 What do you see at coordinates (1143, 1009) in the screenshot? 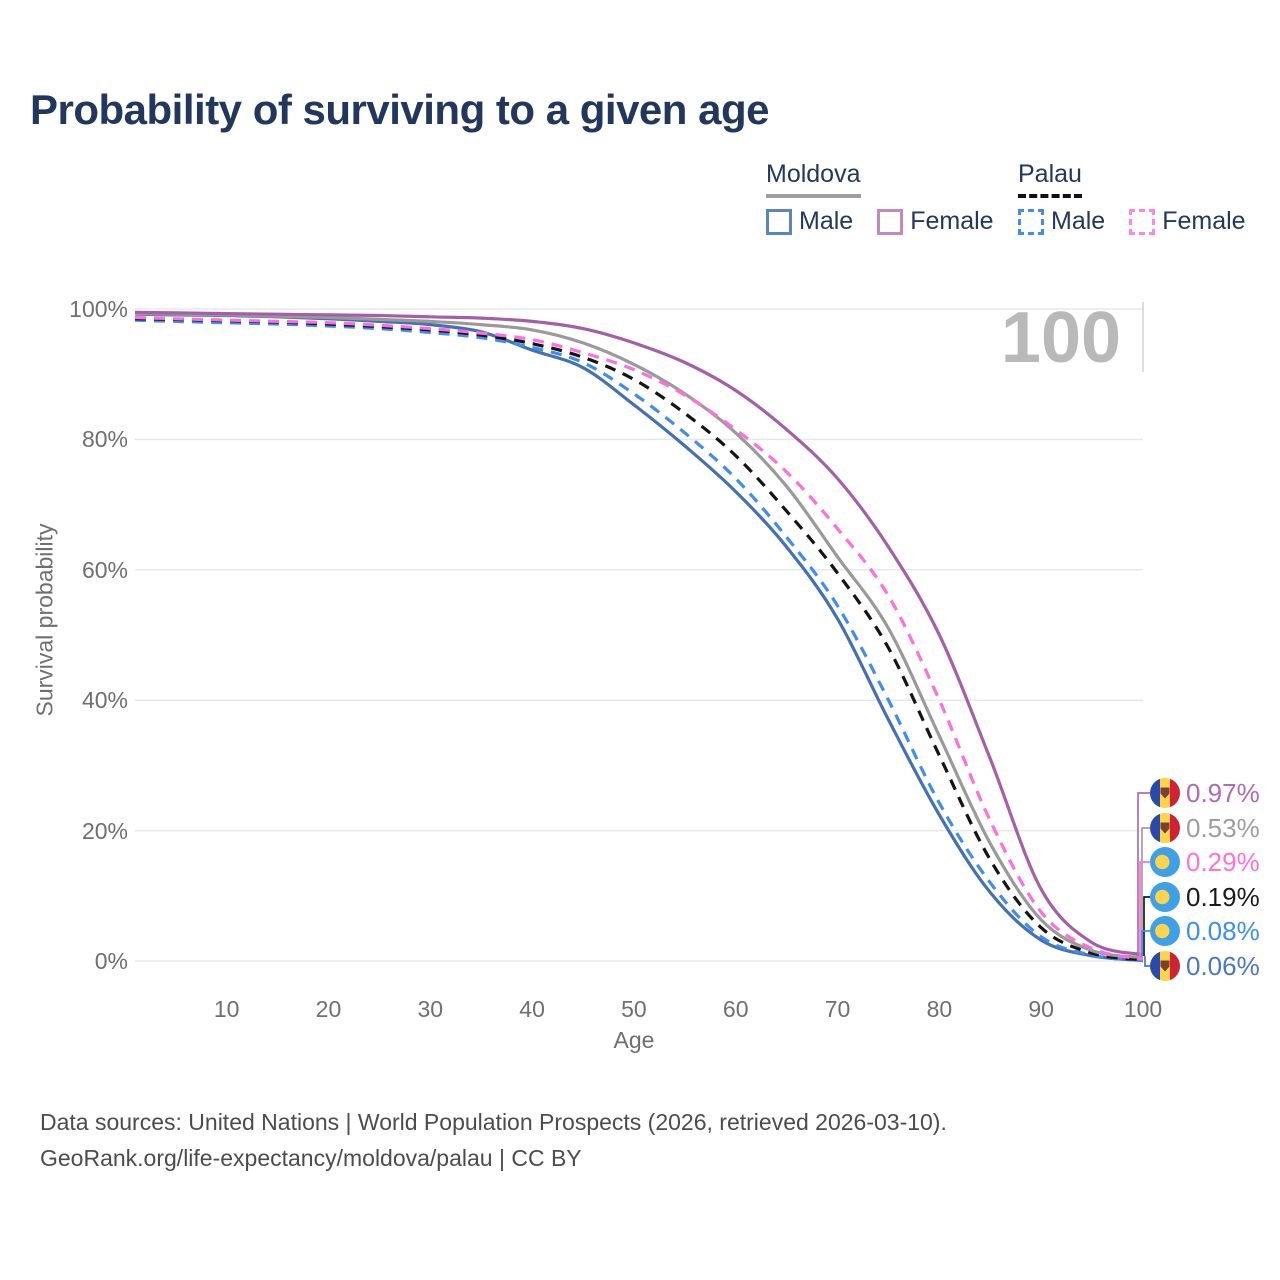
I see `x-tick-label: 100` at bounding box center [1143, 1009].